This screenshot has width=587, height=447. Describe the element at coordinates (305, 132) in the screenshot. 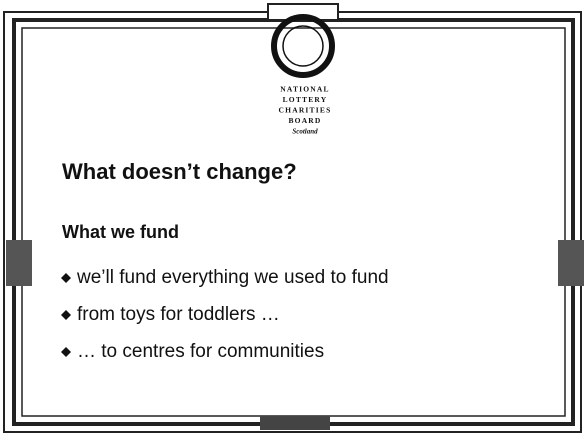

I see `logo-line: Scotland` at that location.